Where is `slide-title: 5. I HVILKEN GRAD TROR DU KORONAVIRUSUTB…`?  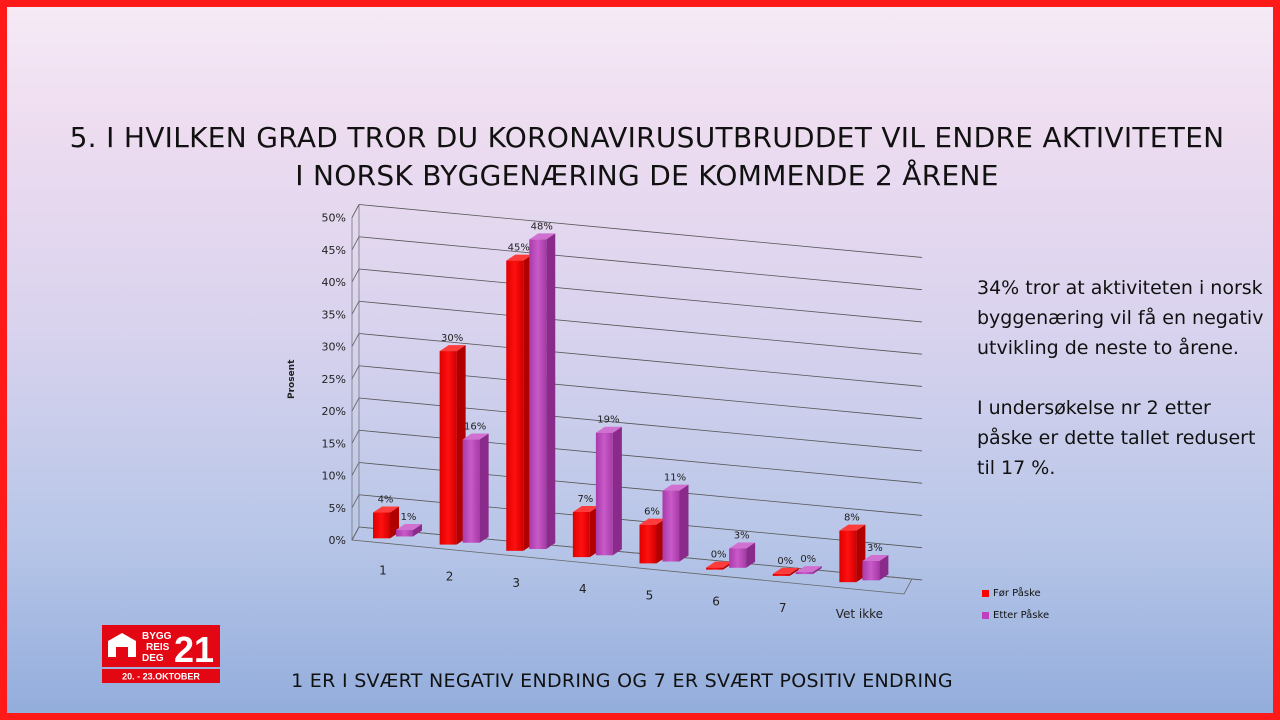
slide-title: 5. I HVILKEN GRAD TROR DU KORONAVIRUSUTB… is located at coordinates (647, 156).